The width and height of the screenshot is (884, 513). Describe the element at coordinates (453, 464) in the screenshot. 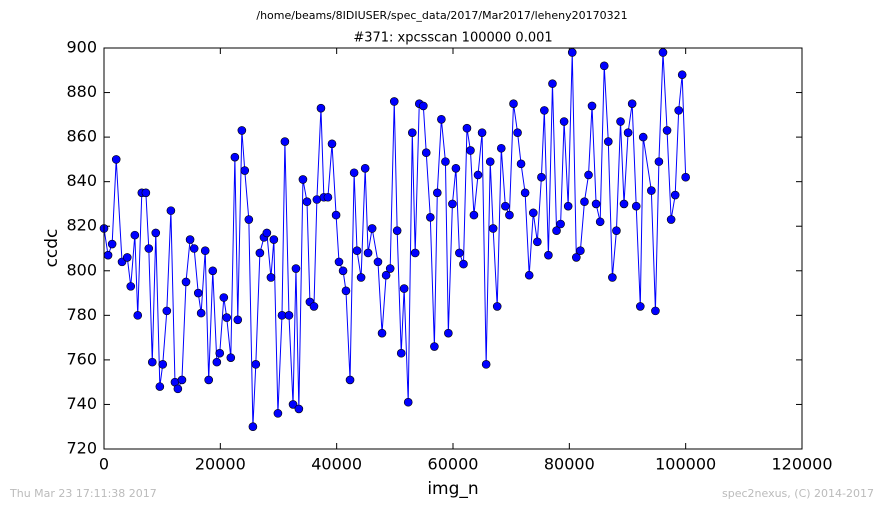

I see `x-tick-label: 60000` at that location.